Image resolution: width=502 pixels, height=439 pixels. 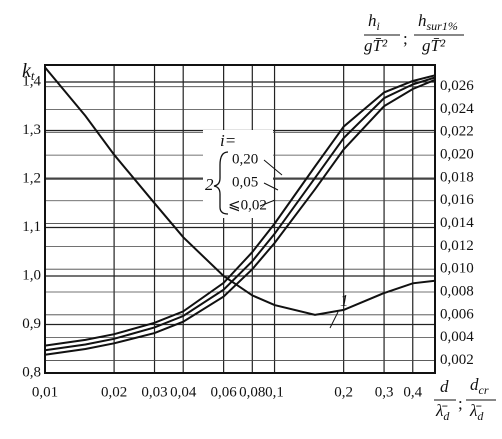 What do you see at coordinates (457, 109) in the screenshot?
I see `y2-tick-label: 0,024` at bounding box center [457, 109].